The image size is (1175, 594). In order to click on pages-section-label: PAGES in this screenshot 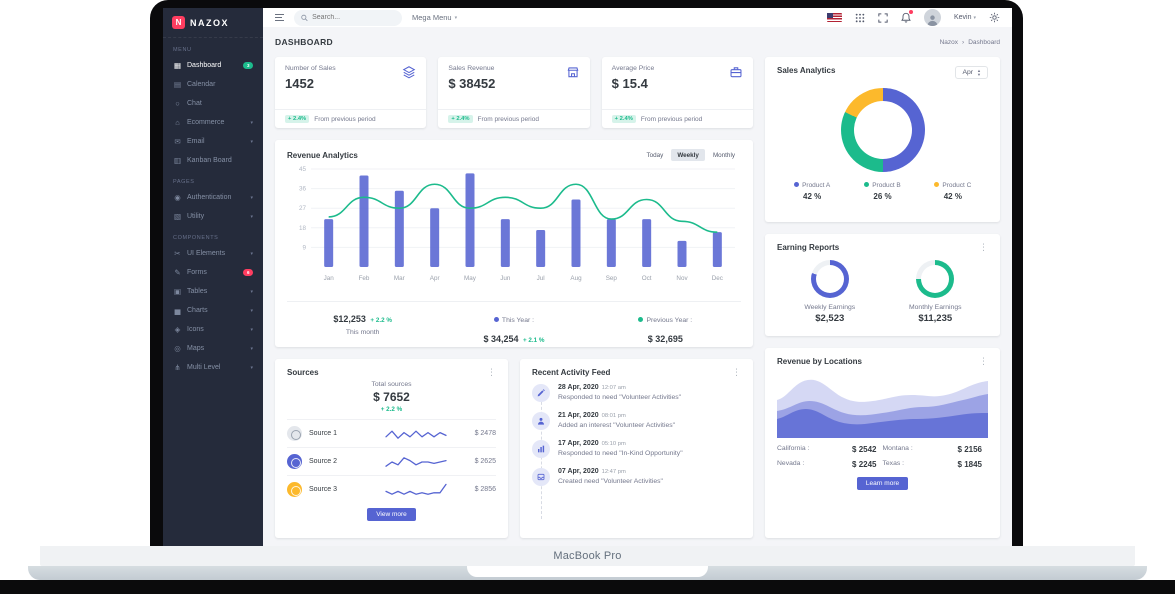, I will do `click(184, 182)`.